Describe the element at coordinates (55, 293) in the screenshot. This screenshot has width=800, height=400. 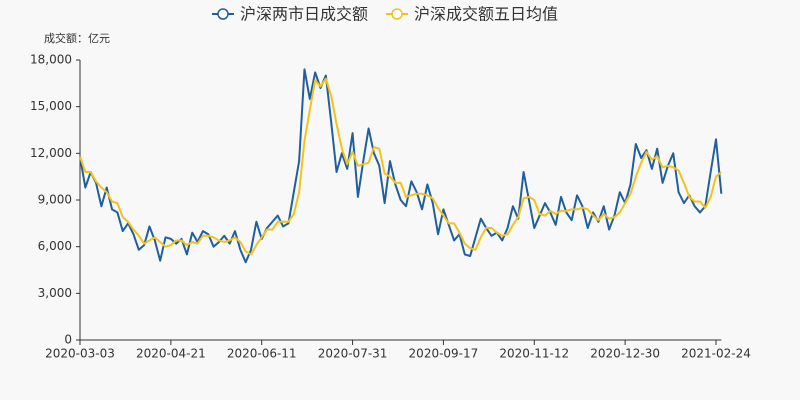
I see `y-tick-label: 3,000` at that location.